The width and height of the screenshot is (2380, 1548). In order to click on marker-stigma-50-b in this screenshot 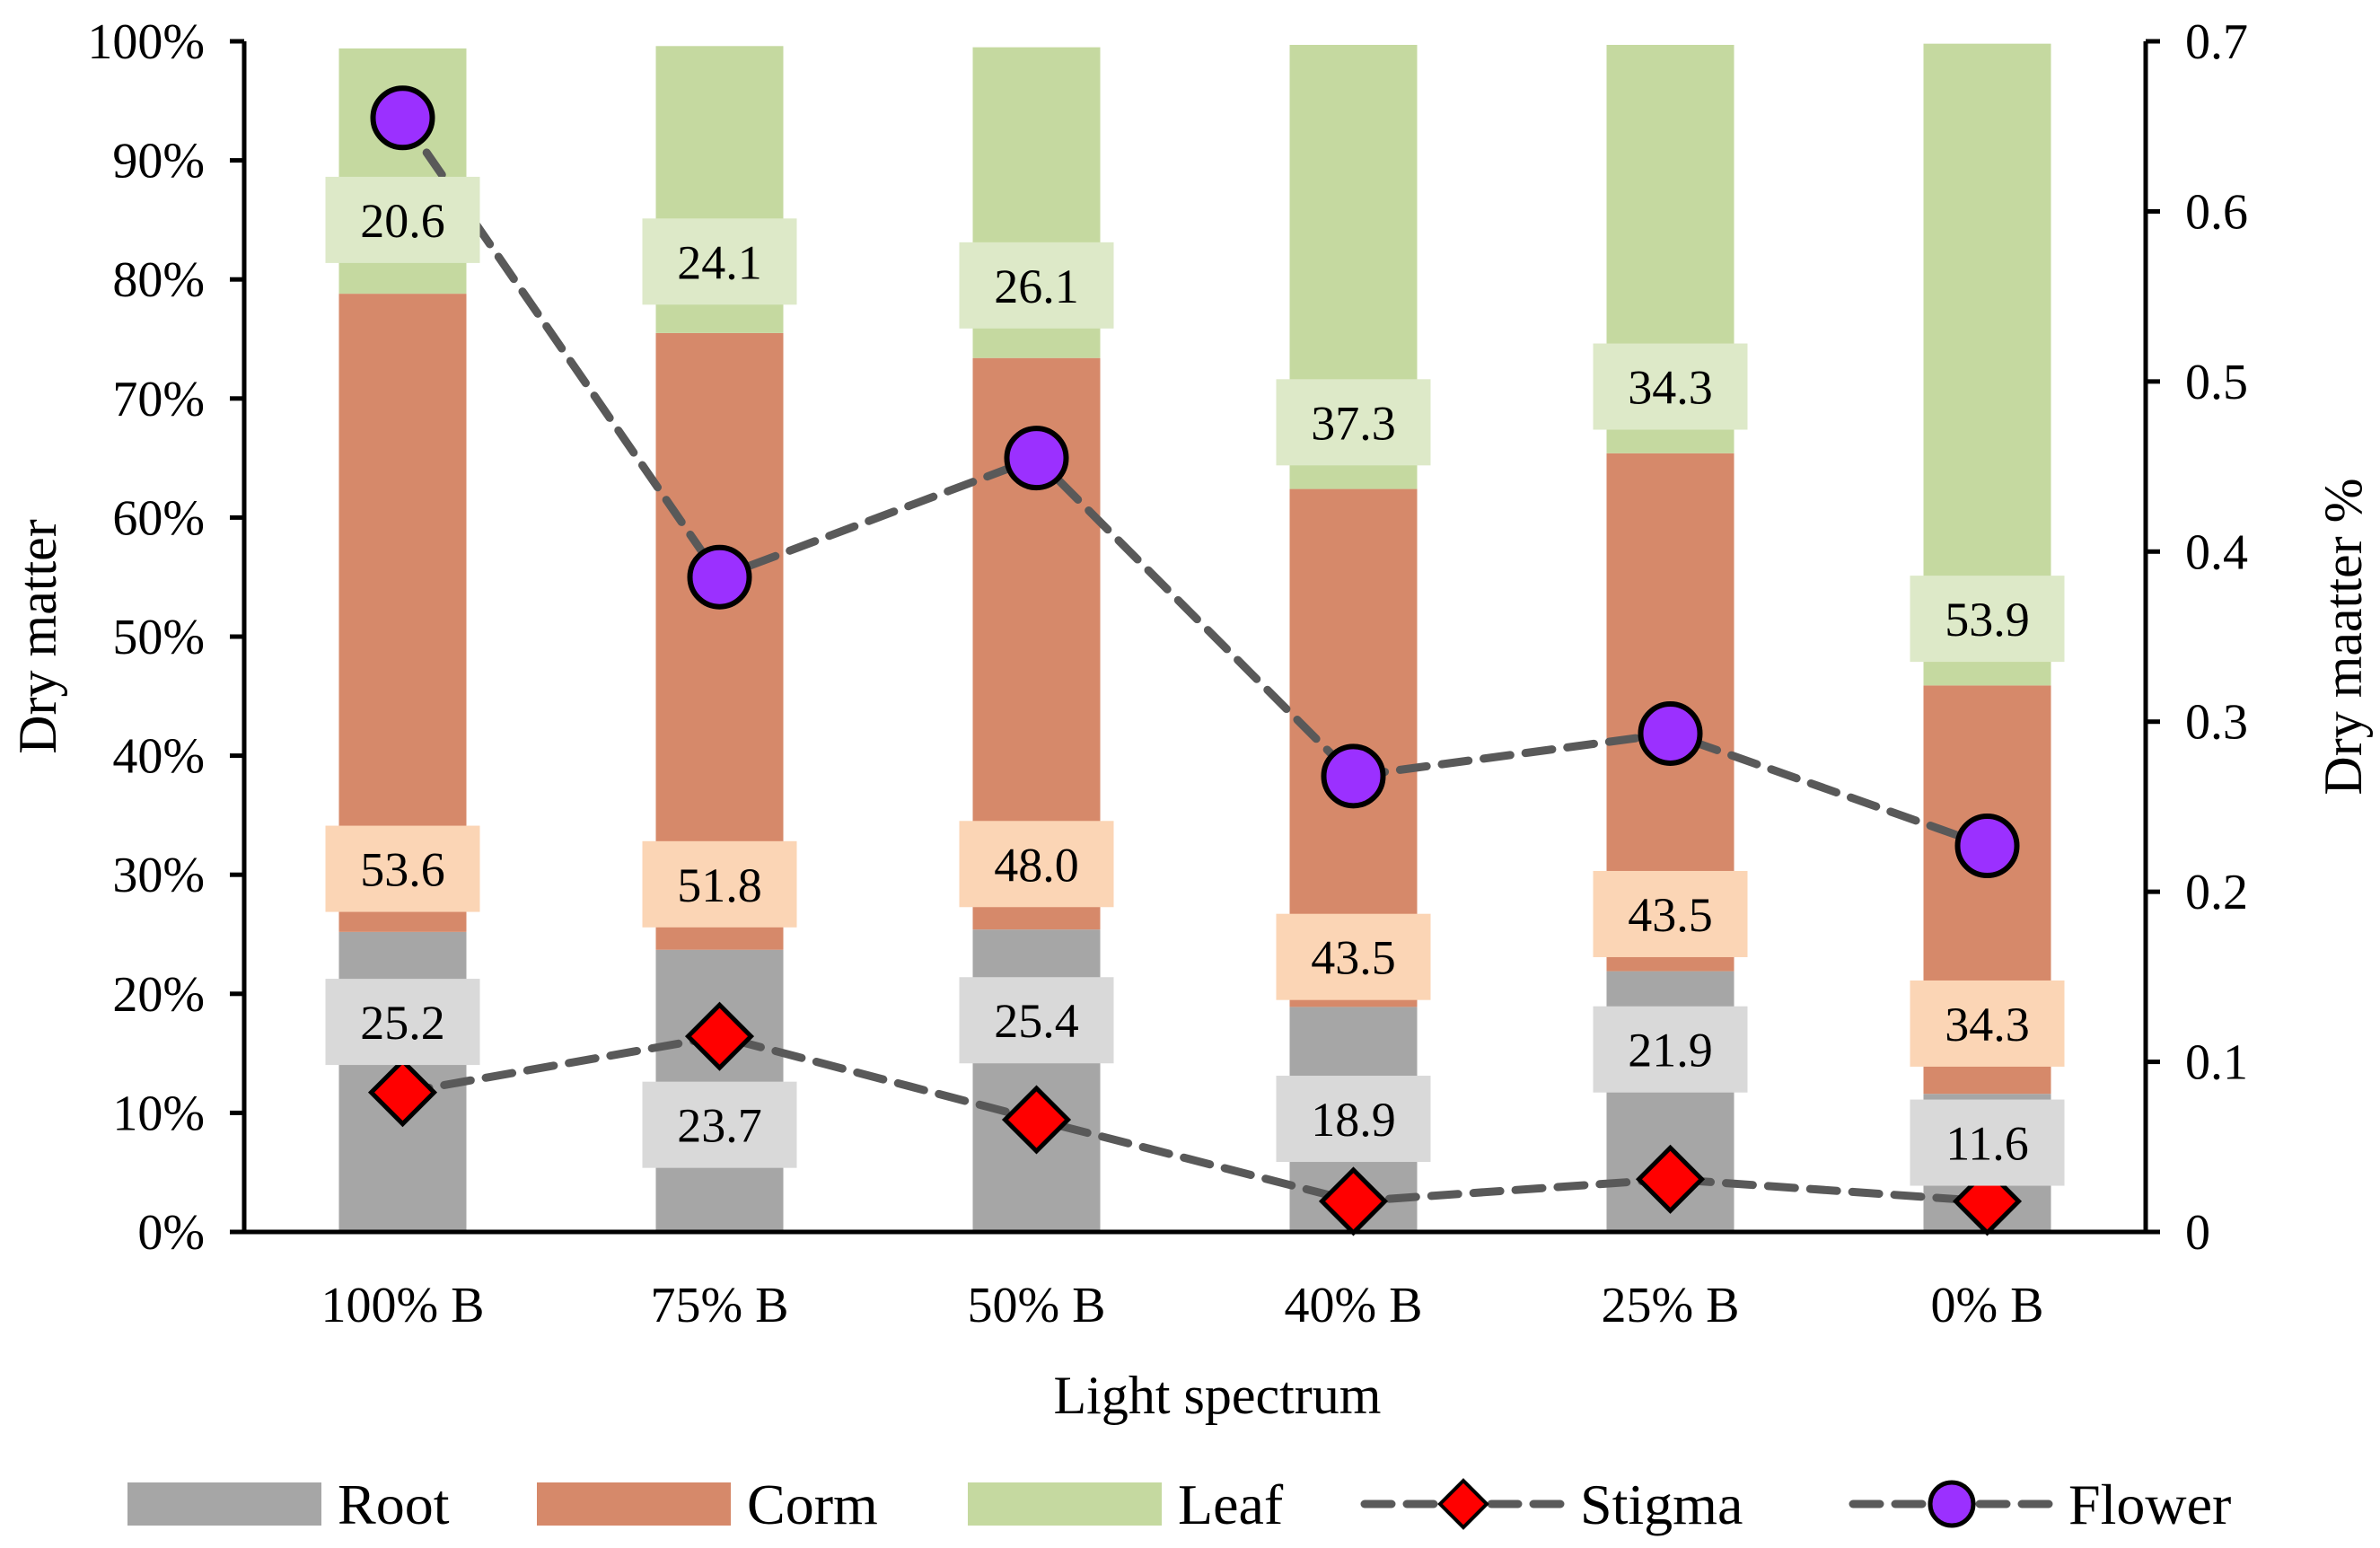, I will do `click(1036, 1120)`.